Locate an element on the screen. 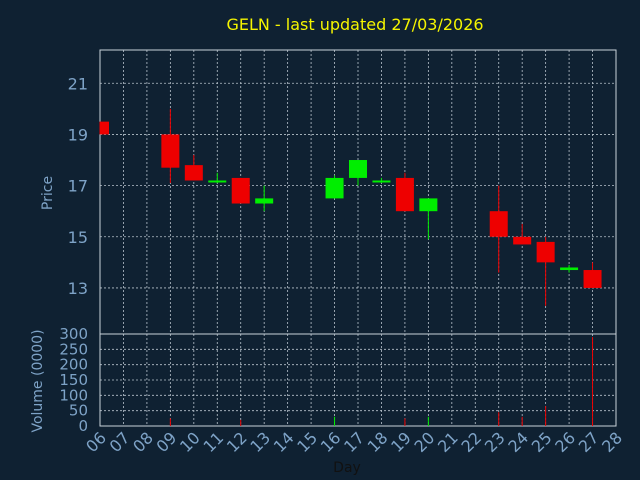 This screenshot has width=640, height=480. price-tick-label: 15 is located at coordinates (78, 237).